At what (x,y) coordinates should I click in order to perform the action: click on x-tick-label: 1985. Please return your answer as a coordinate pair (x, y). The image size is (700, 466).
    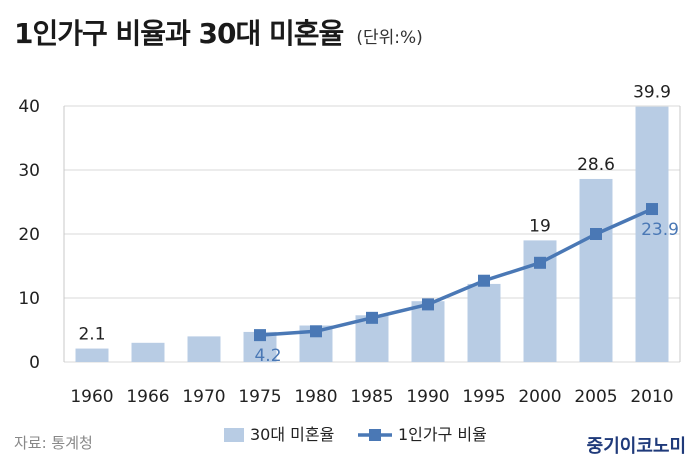
    Looking at the image, I should click on (371, 397).